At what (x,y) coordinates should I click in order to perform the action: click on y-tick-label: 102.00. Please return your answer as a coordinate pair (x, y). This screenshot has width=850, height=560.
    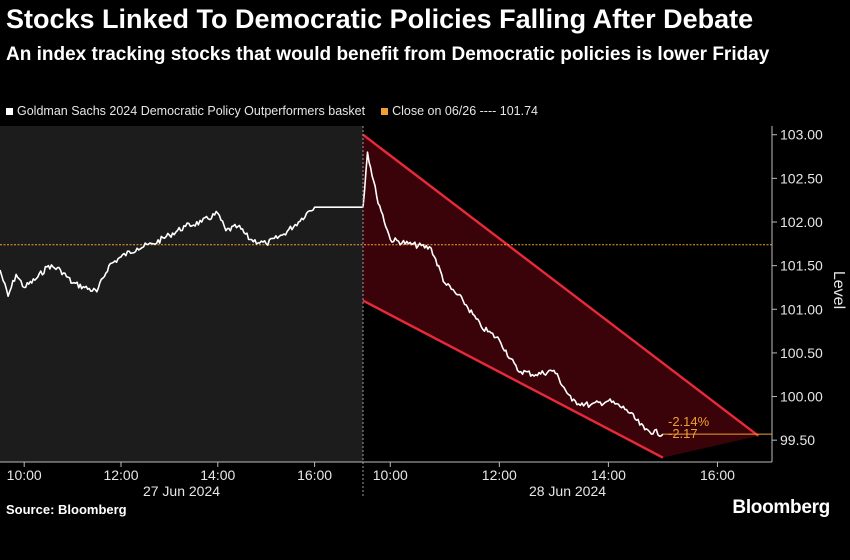
    Looking at the image, I should click on (801, 222).